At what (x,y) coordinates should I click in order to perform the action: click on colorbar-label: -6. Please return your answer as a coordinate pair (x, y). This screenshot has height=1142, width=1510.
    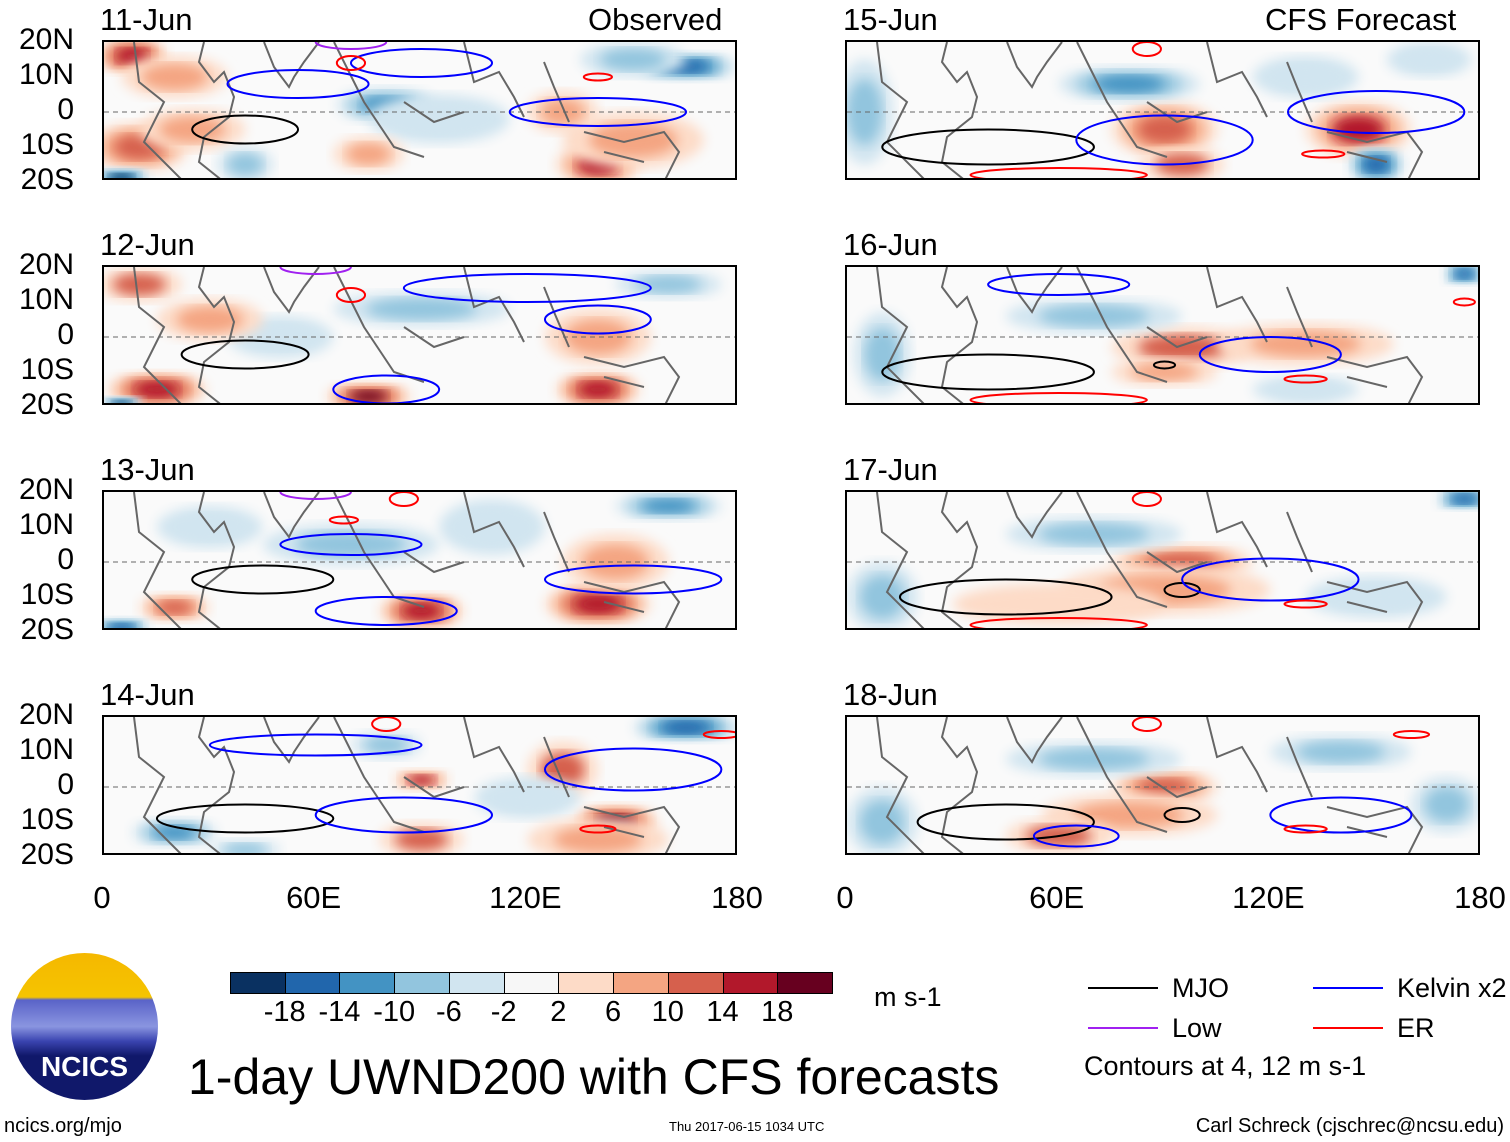
    Looking at the image, I should click on (449, 1012).